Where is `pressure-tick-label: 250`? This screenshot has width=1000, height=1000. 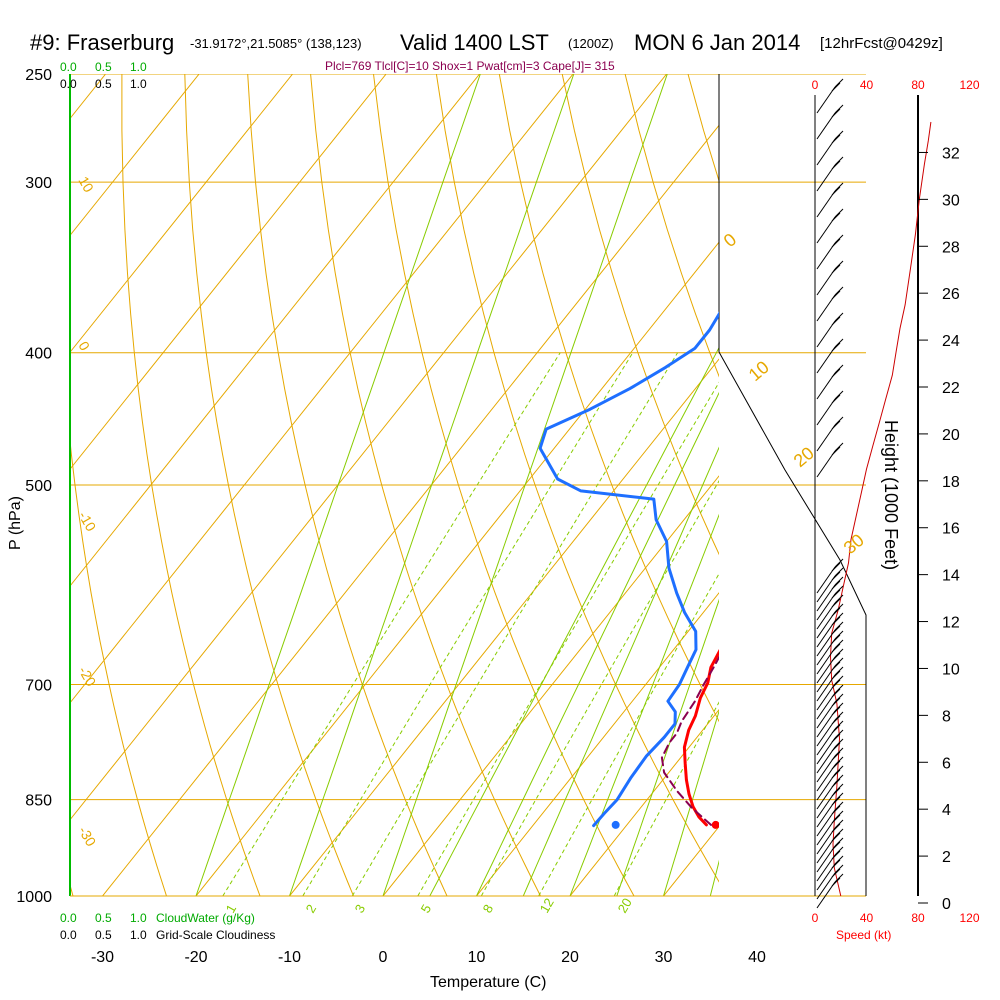 pressure-tick-label: 250 is located at coordinates (38, 75).